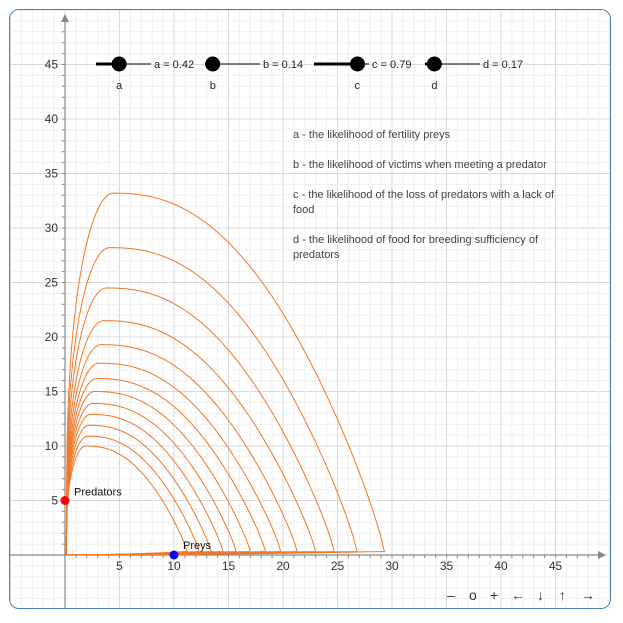 Image resolution: width=623 pixels, height=623 pixels. What do you see at coordinates (316, 255) in the screenshot?
I see `description-d: predators` at bounding box center [316, 255].